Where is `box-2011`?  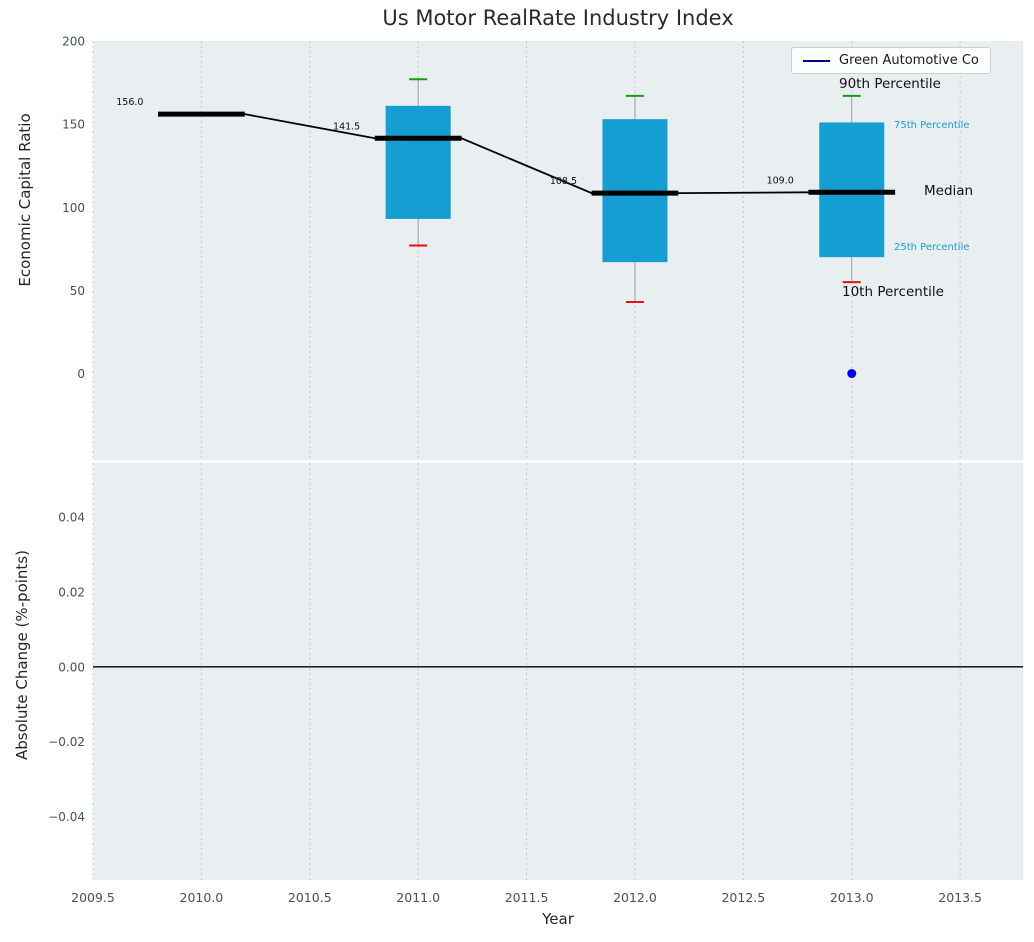
box-2011 is located at coordinates (418, 162).